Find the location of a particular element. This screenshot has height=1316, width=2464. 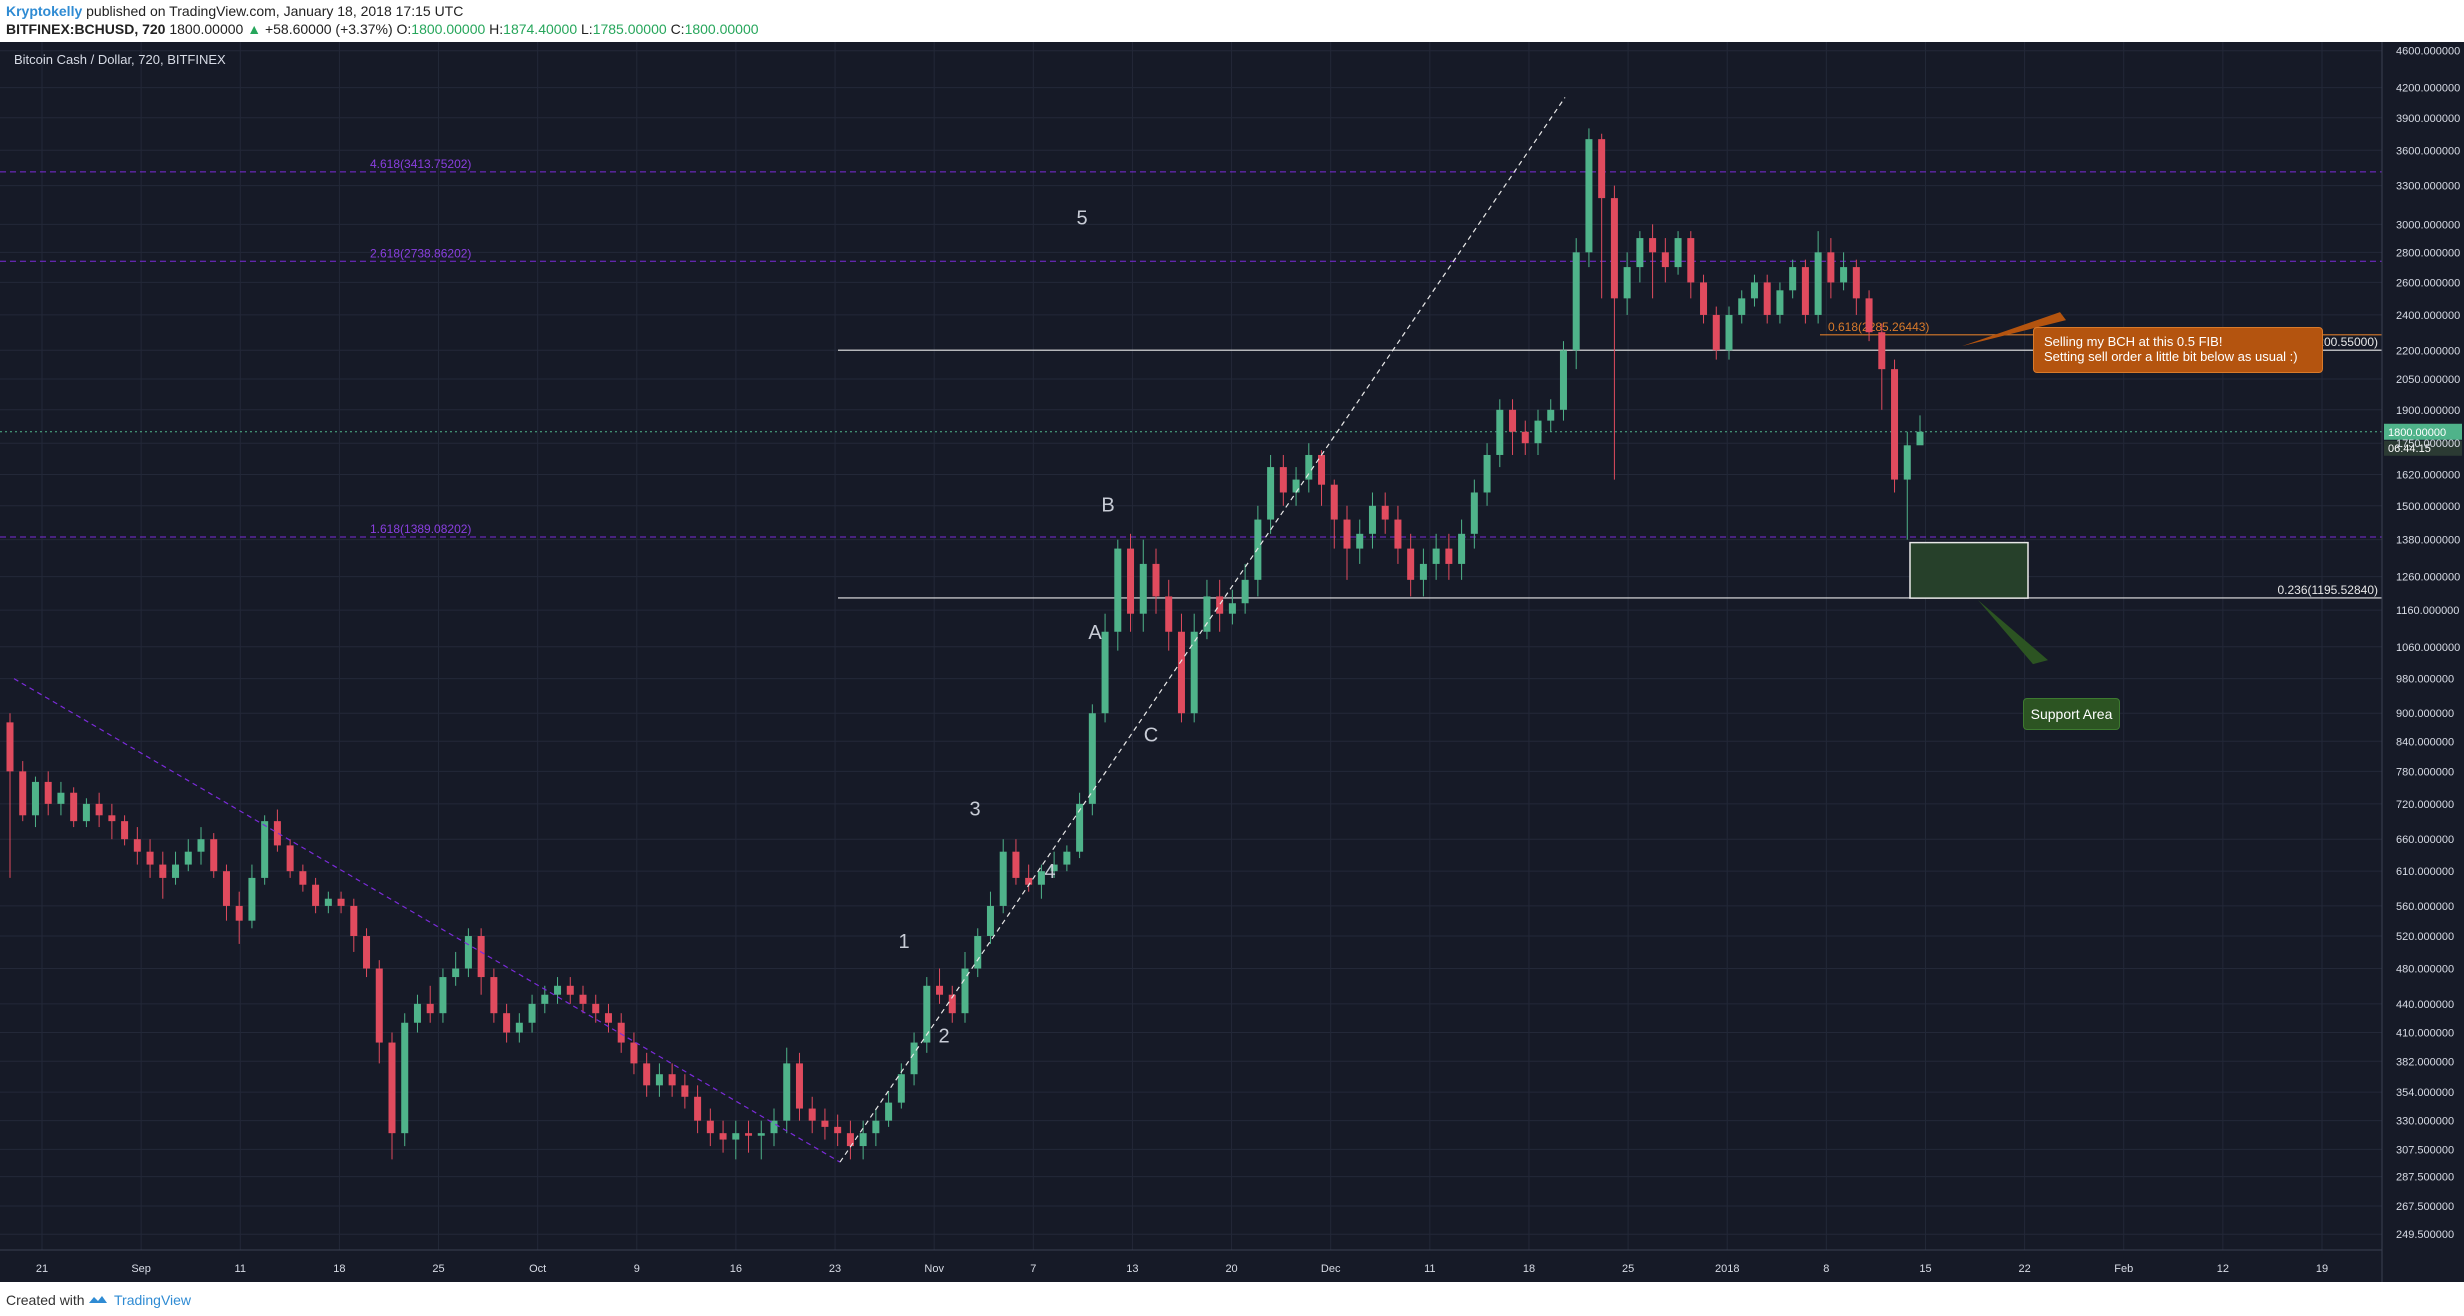

tradingview-link: TradingView is located at coordinates (153, 1300).